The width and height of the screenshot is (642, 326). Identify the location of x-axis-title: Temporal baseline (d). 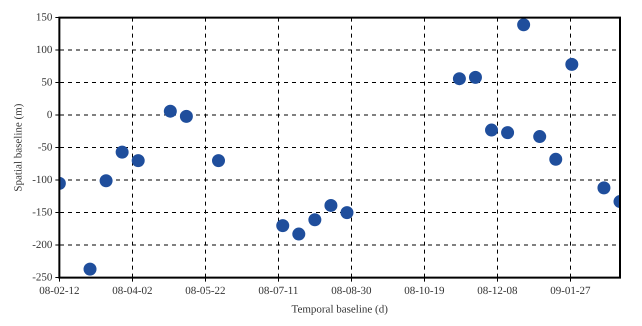
(340, 309).